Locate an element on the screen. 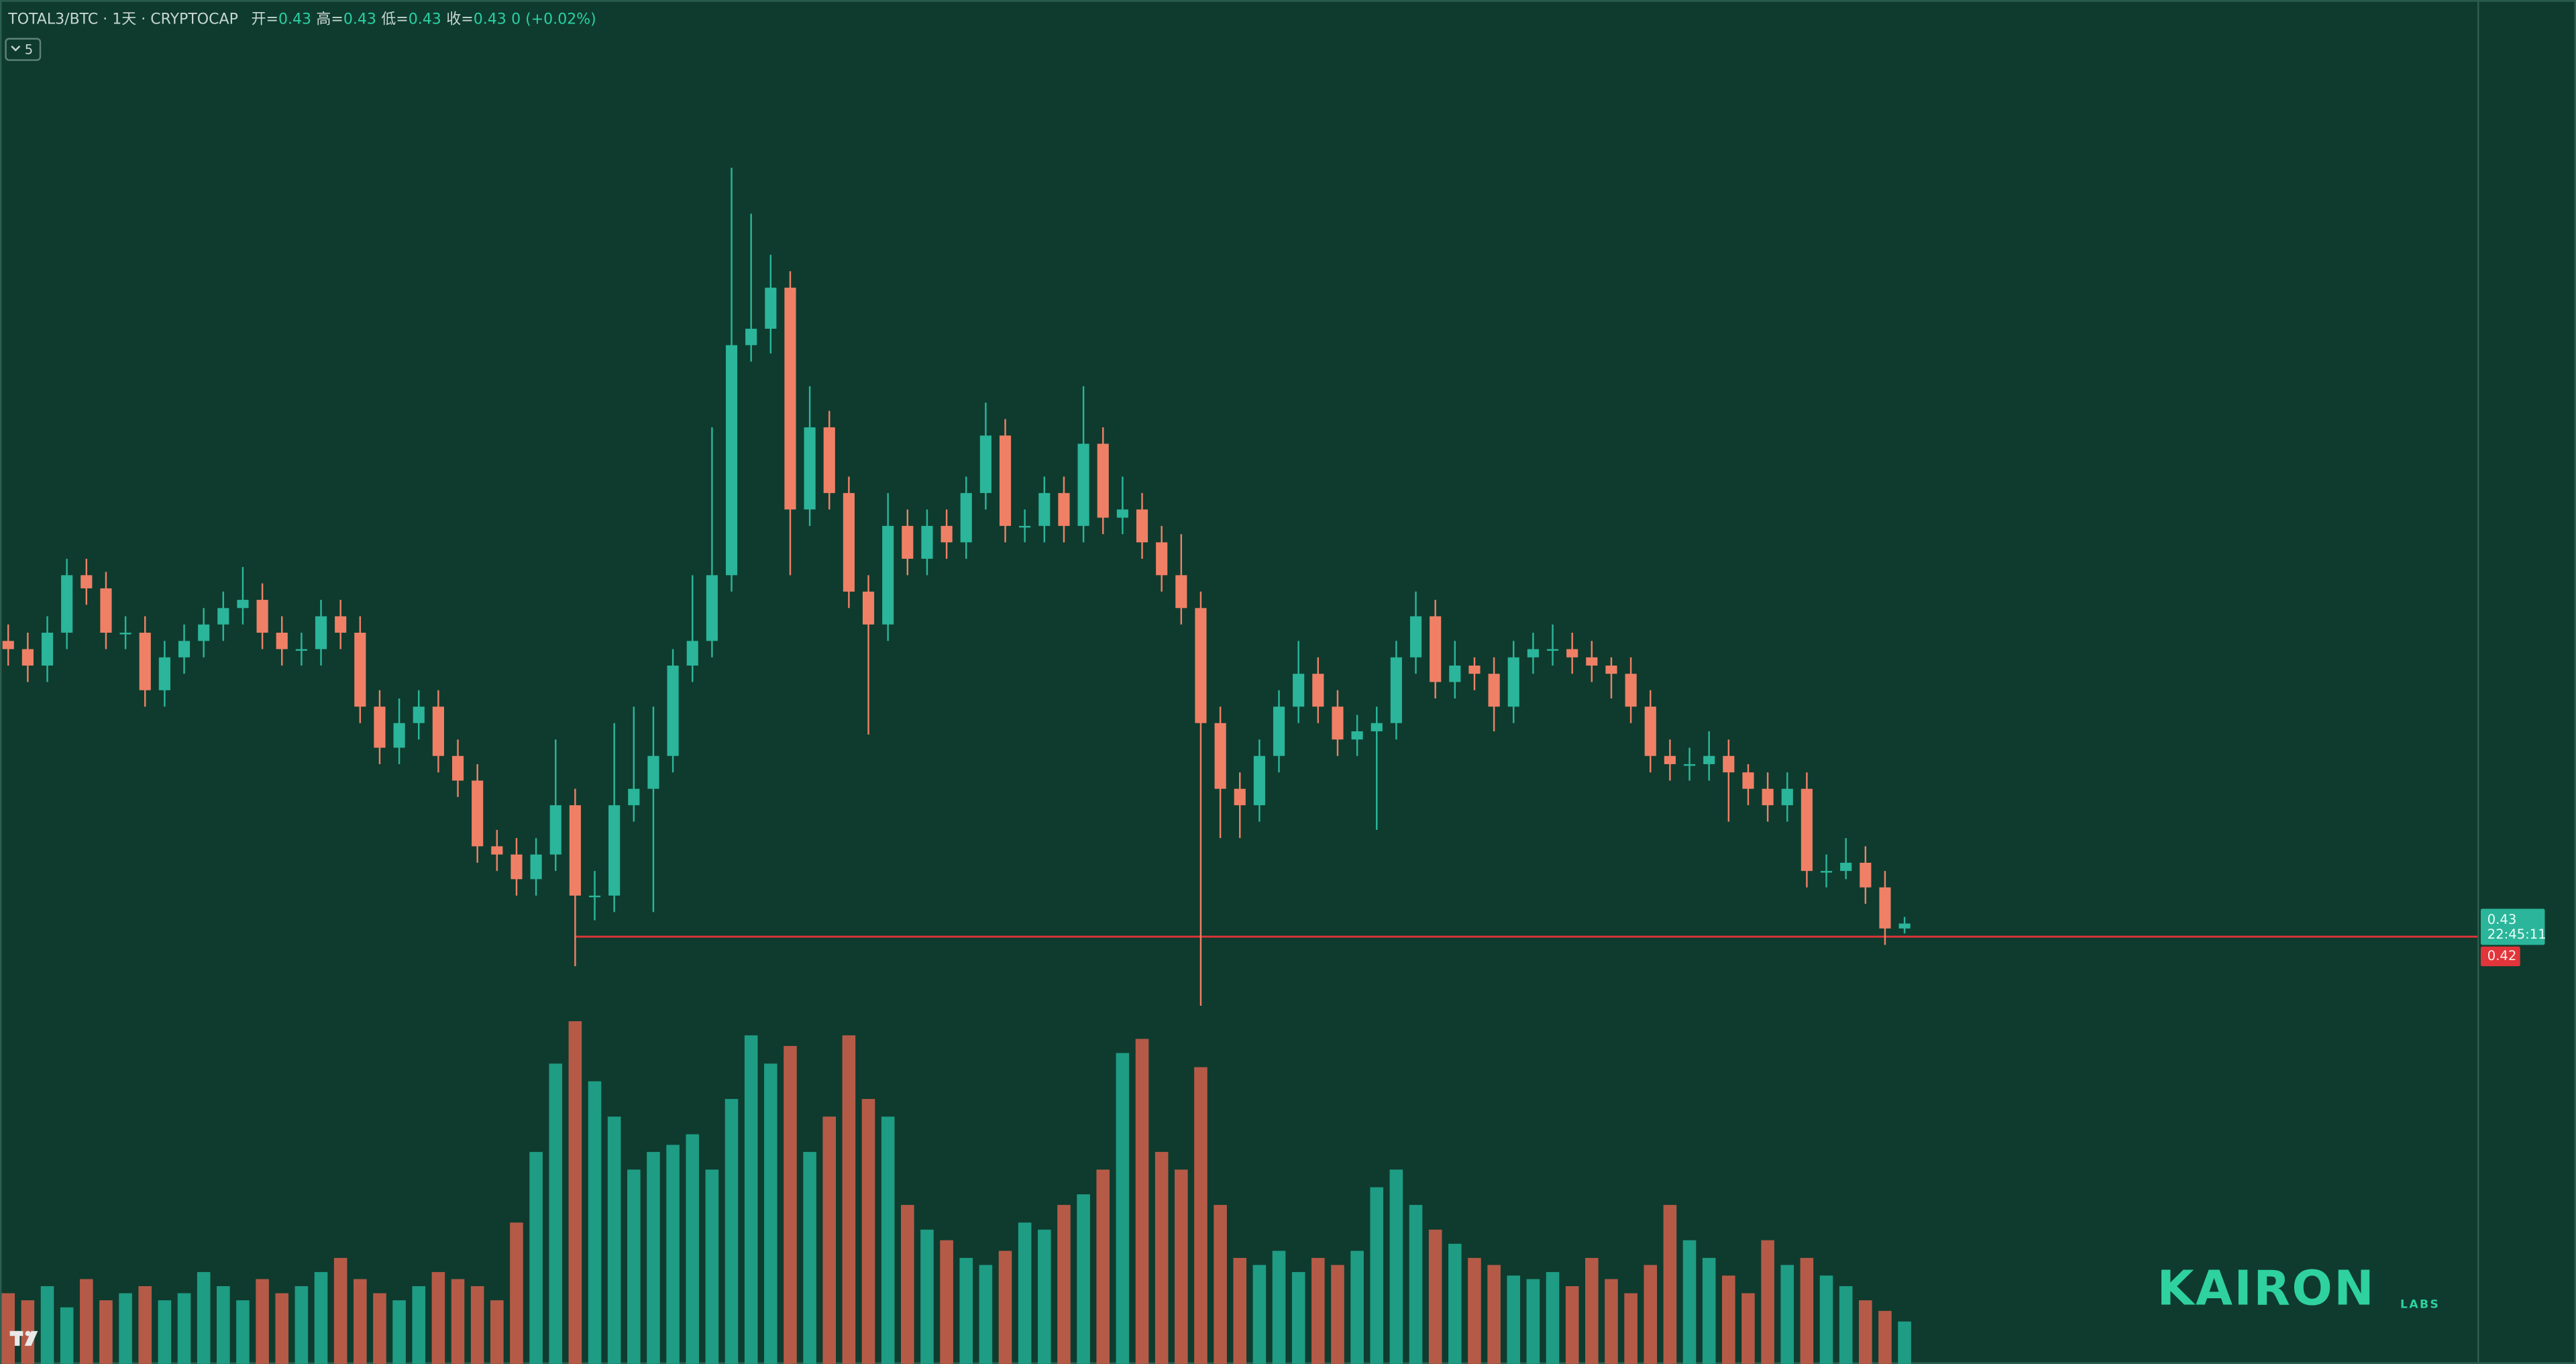 The width and height of the screenshot is (2576, 1364). indicator-toggle-box is located at coordinates (23, 49).